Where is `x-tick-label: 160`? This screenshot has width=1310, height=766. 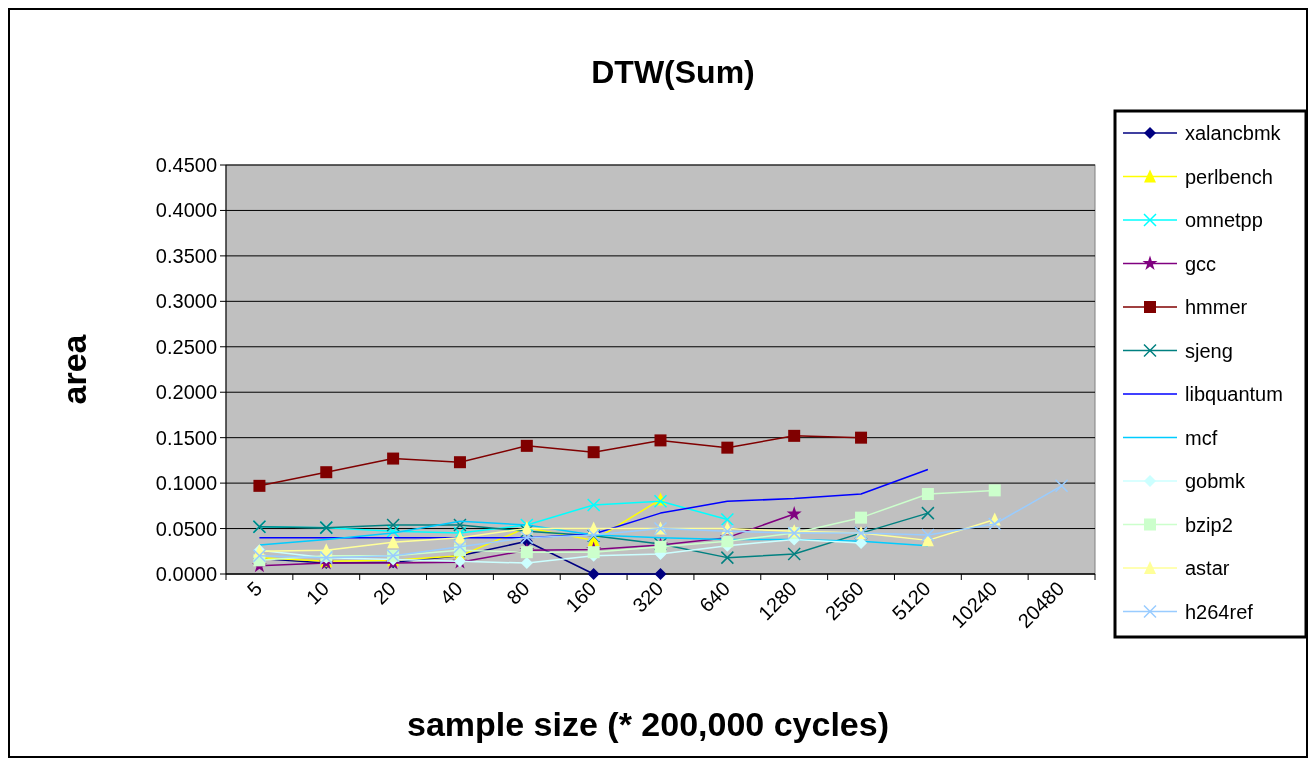 x-tick-label: 160 is located at coordinates (581, 597).